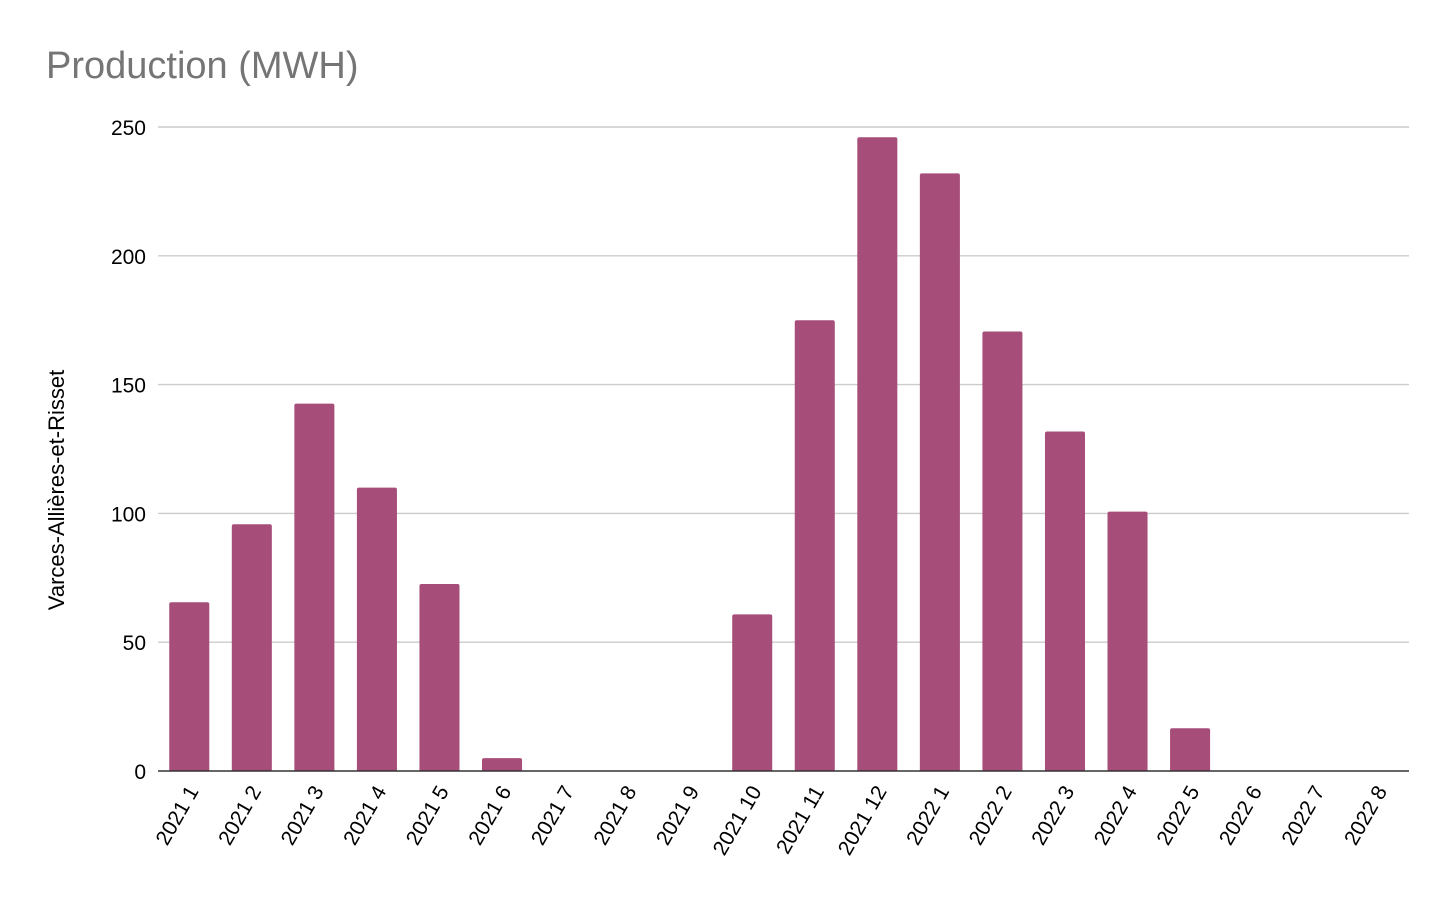 The image size is (1454, 910). What do you see at coordinates (128, 514) in the screenshot?
I see `y-tick-label: 100` at bounding box center [128, 514].